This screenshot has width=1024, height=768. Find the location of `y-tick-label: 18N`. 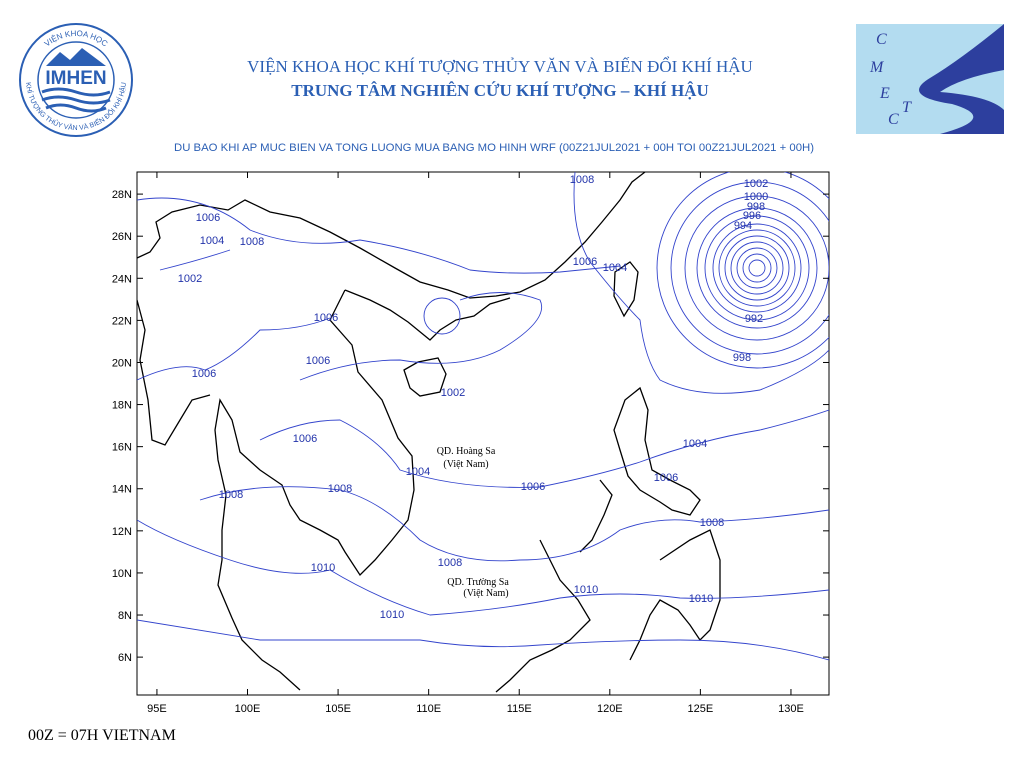

y-tick-label: 18N is located at coordinates (122, 406).